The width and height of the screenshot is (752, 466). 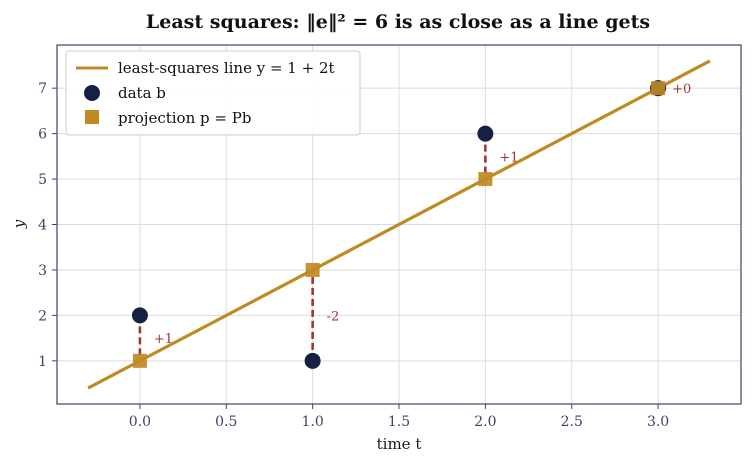 What do you see at coordinates (313, 422) in the screenshot?
I see `x-tick-label: 1.0` at bounding box center [313, 422].